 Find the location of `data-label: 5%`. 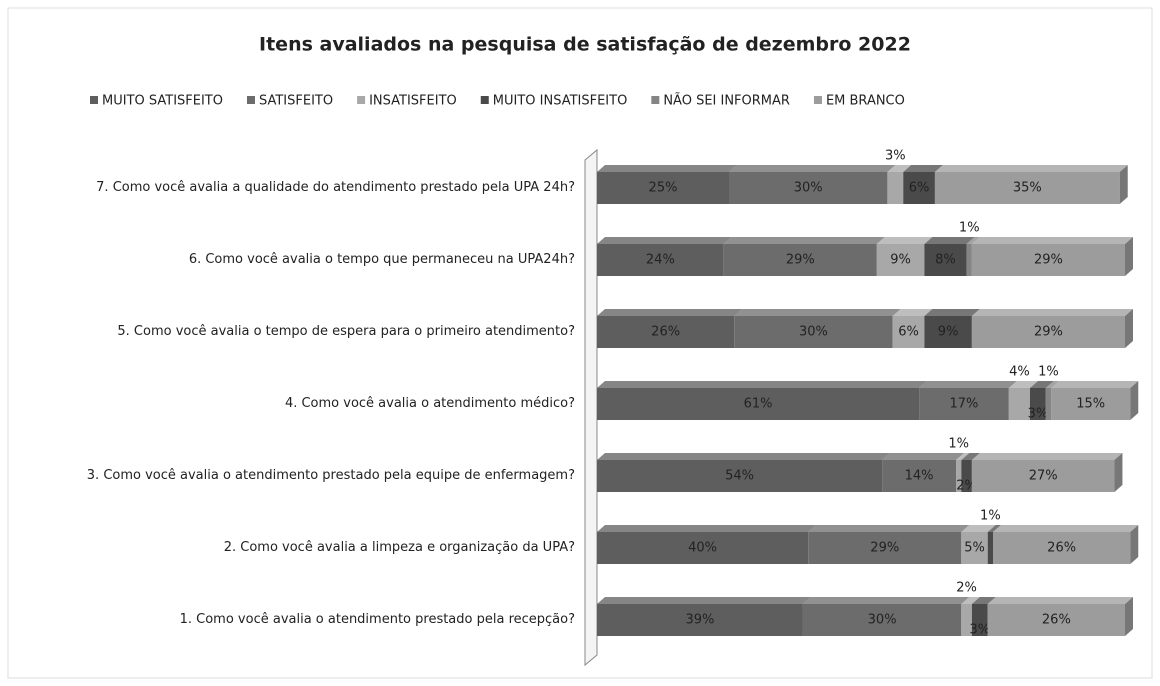

data-label: 5% is located at coordinates (974, 548).